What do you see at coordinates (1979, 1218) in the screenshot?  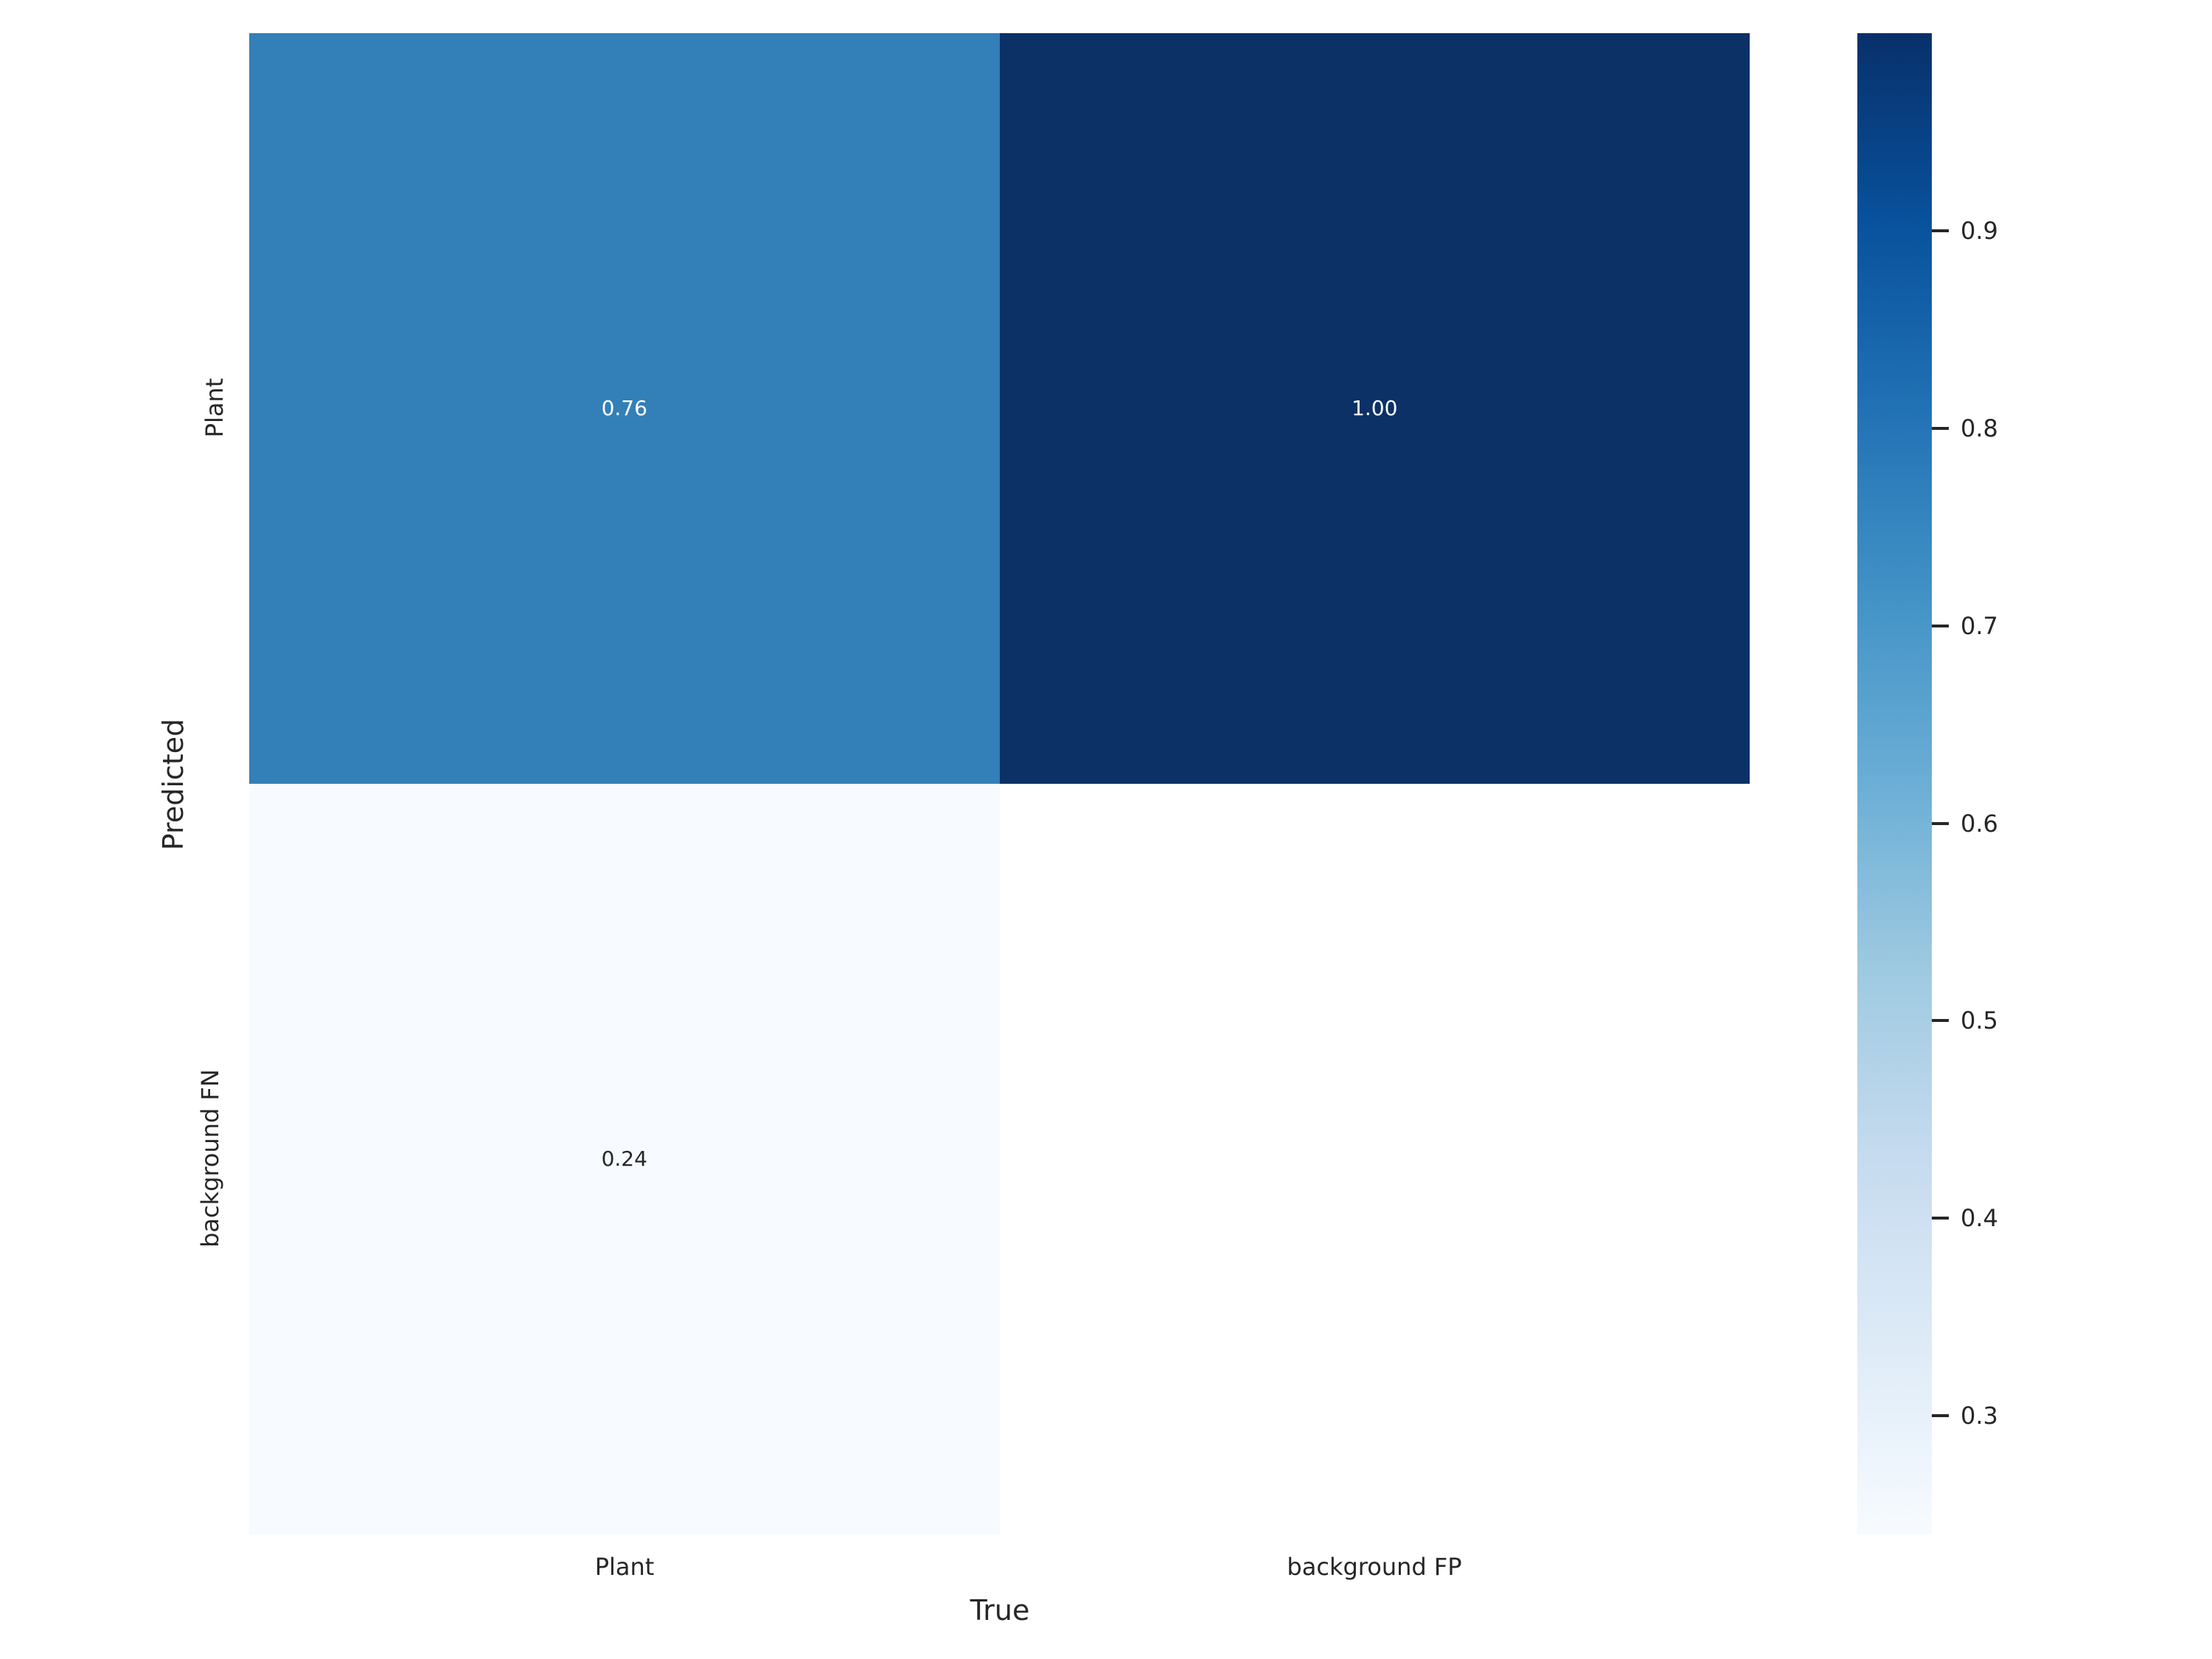 I see `colorbar-tick-label: 0.4` at bounding box center [1979, 1218].